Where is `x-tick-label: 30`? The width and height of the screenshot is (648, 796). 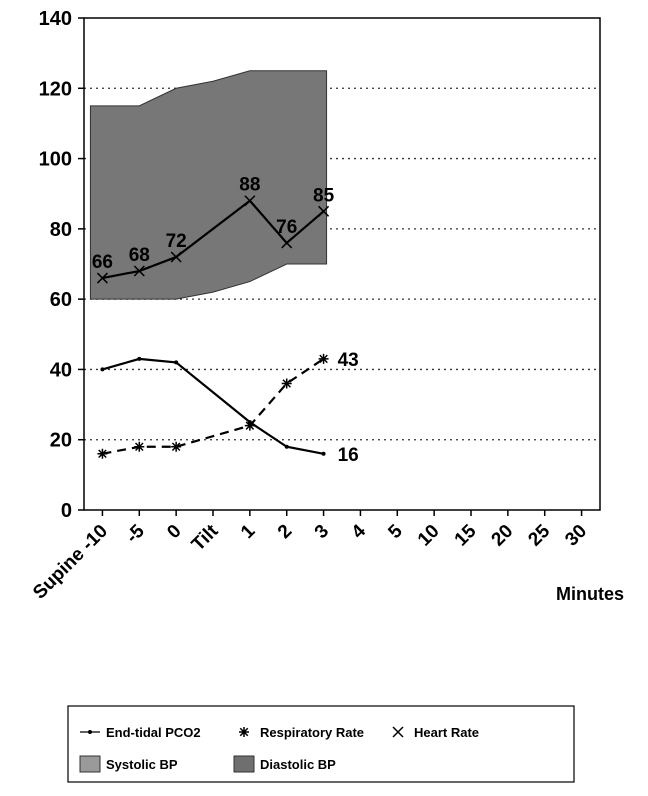
x-tick-label: 30 is located at coordinates (576, 536).